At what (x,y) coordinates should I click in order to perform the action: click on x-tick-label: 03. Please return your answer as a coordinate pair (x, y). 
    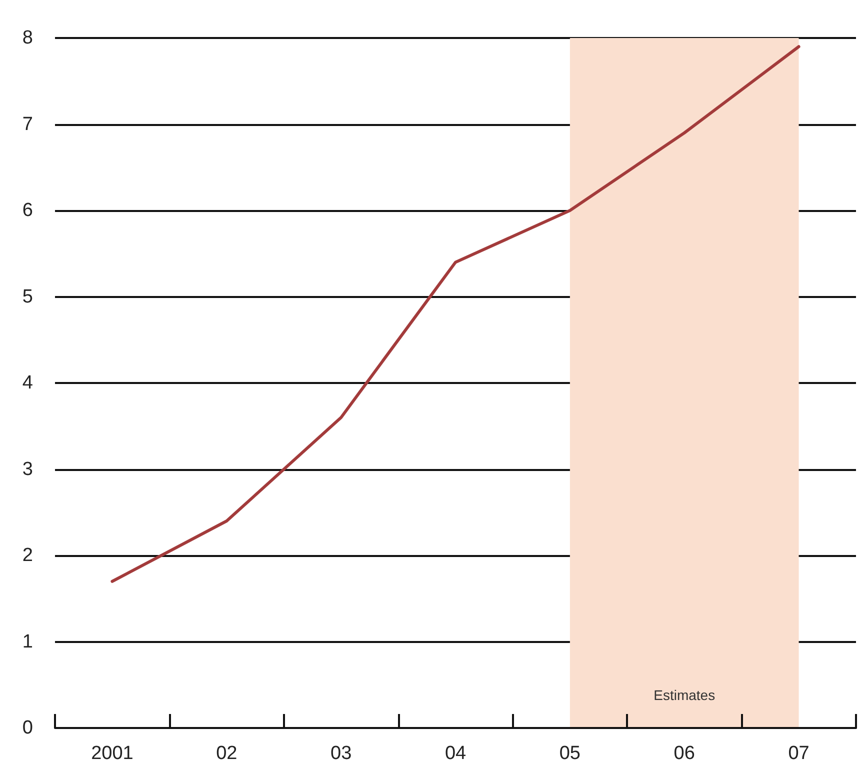
    Looking at the image, I should click on (341, 753).